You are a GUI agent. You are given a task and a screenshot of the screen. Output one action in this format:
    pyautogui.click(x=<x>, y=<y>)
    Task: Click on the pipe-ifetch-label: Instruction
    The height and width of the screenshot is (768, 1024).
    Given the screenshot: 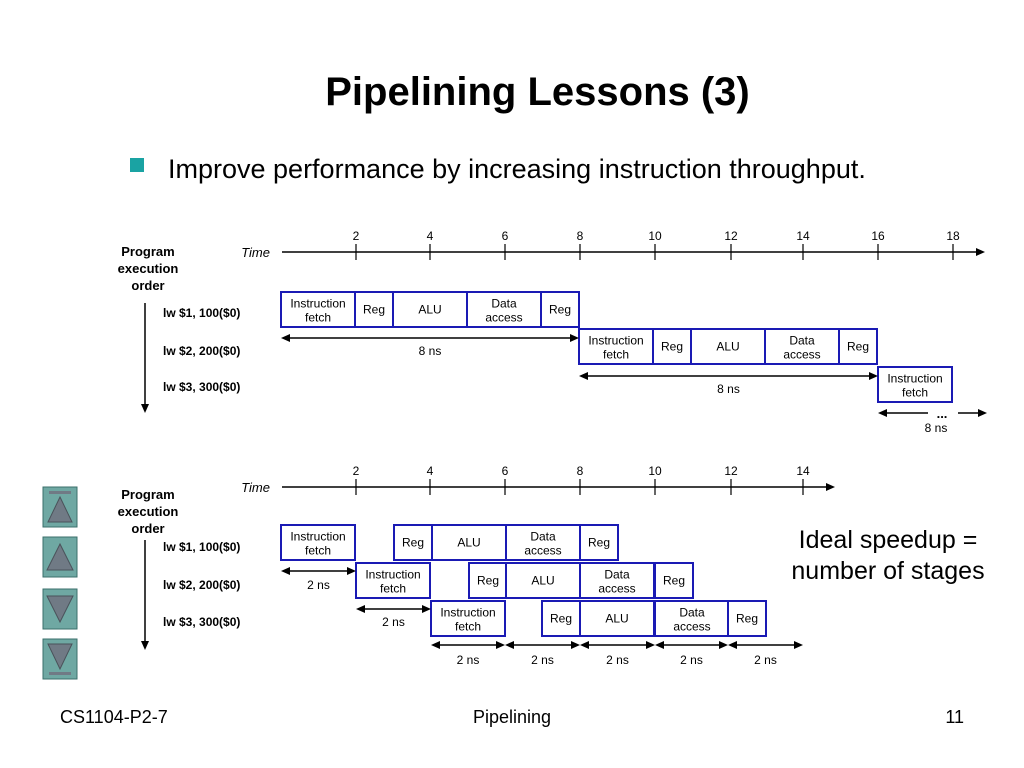 What is the action you would take?
    pyautogui.click(x=317, y=537)
    